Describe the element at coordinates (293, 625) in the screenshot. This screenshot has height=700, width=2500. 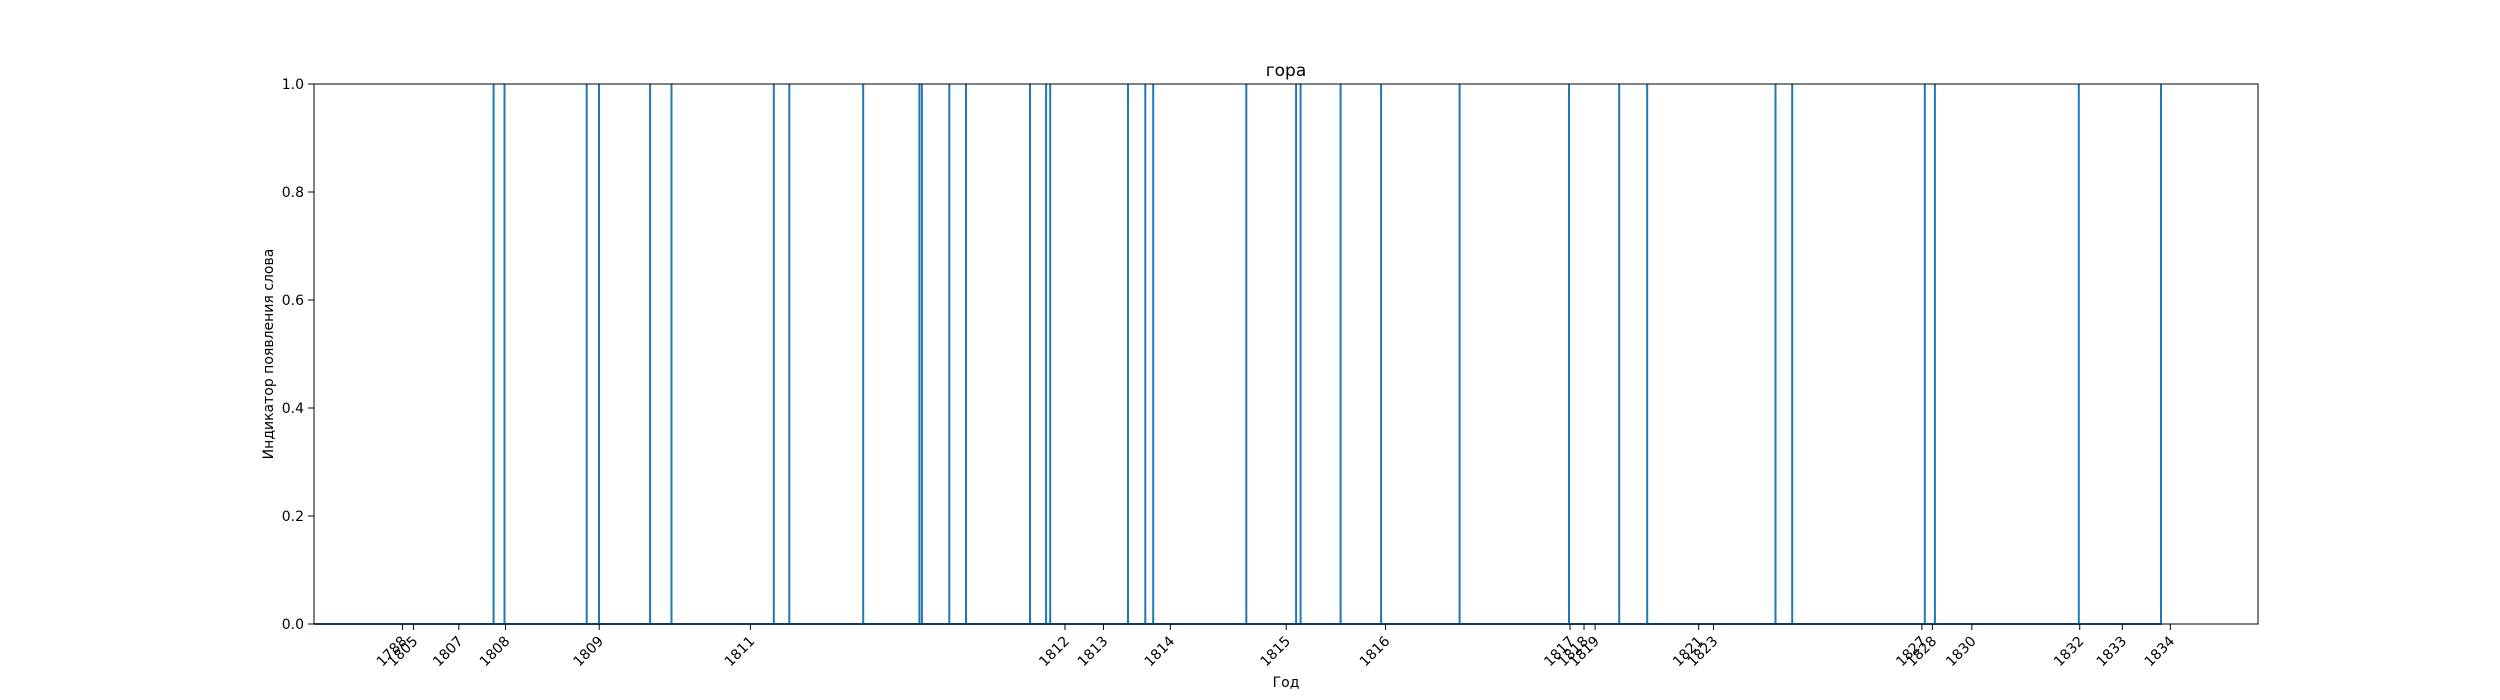
I see `y-tick-label: 0.0` at that location.